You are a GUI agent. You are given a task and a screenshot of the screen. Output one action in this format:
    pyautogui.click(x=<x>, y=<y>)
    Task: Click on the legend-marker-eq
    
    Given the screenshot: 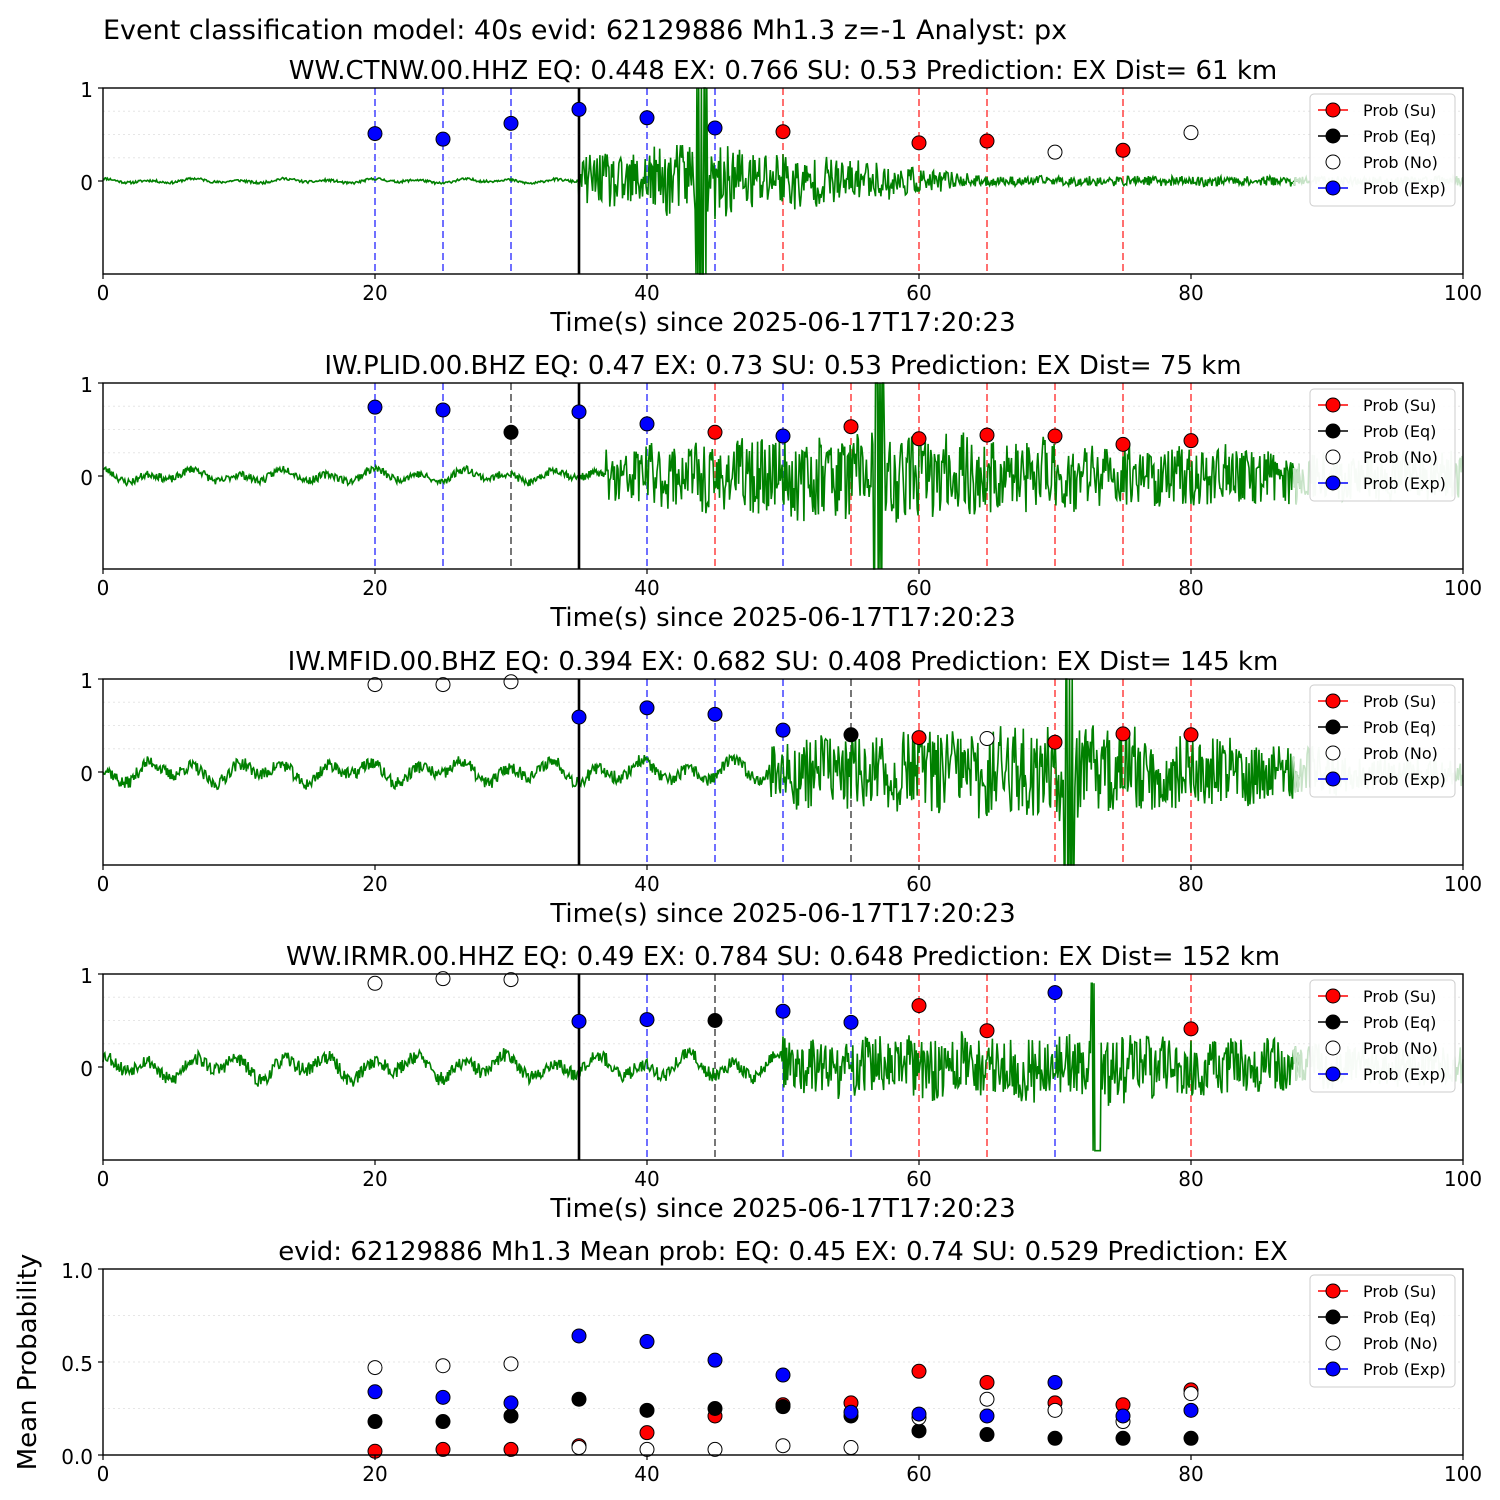 What is the action you would take?
    pyautogui.click(x=1333, y=1317)
    